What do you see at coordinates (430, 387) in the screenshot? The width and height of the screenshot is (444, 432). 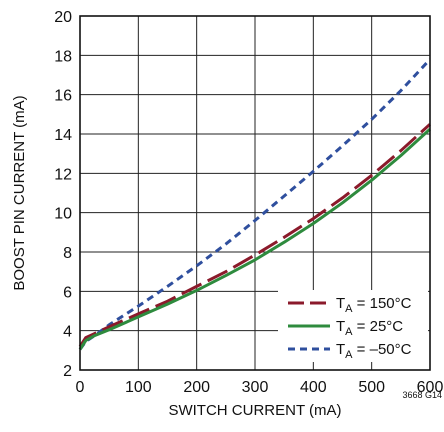 I see `x-tick-label: 600` at bounding box center [430, 387].